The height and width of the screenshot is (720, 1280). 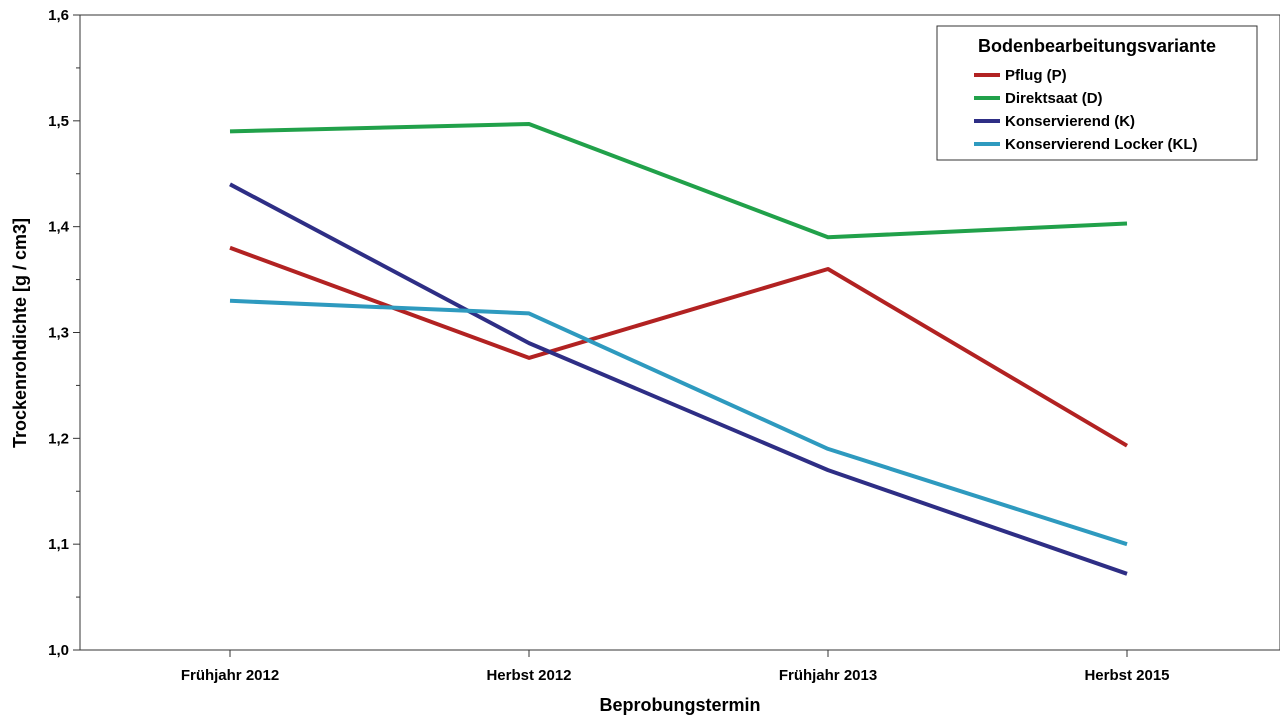 I want to click on legend-label: Direktsaat (D), so click(x=1054, y=98).